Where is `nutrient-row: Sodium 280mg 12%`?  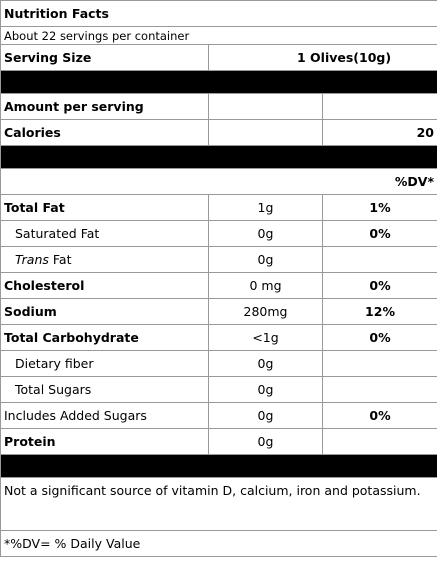 nutrient-row: Sodium 280mg 12% is located at coordinates (218, 311).